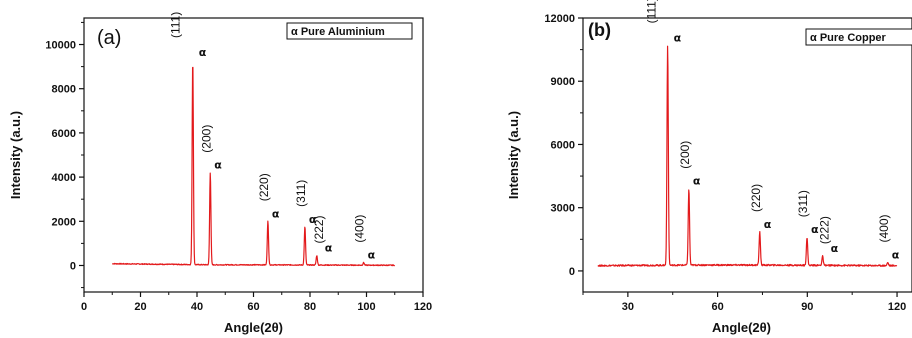 The width and height of the screenshot is (912, 338). What do you see at coordinates (60, 46) in the screenshot?
I see `y-tick-label-10000: 10000` at bounding box center [60, 46].